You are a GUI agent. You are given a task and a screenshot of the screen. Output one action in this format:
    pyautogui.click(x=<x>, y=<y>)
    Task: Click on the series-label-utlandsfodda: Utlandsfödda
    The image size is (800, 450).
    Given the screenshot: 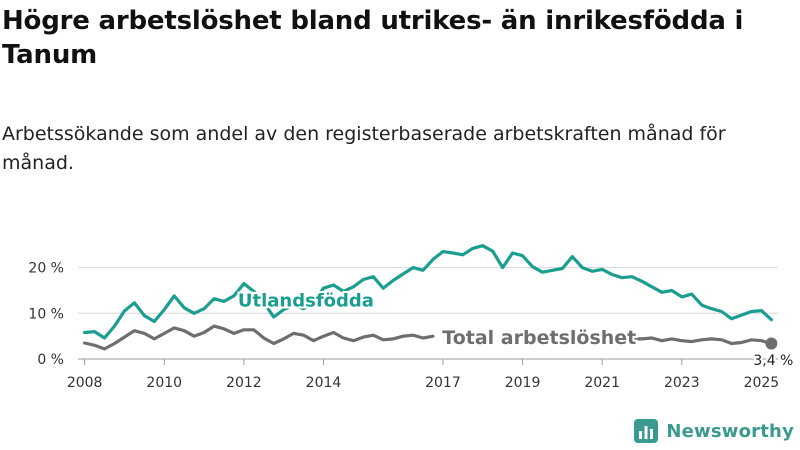 What is the action you would take?
    pyautogui.click(x=306, y=301)
    